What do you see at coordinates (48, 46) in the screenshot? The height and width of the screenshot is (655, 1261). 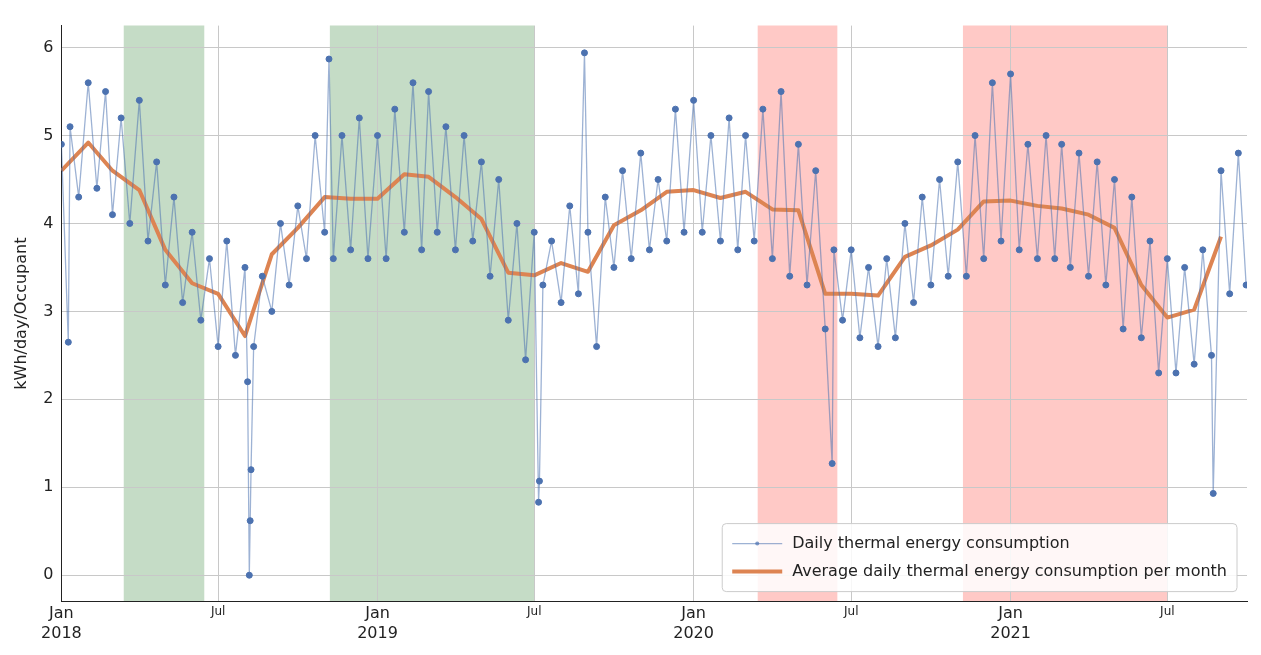 I see `y-tick-label: 6` at bounding box center [48, 46].